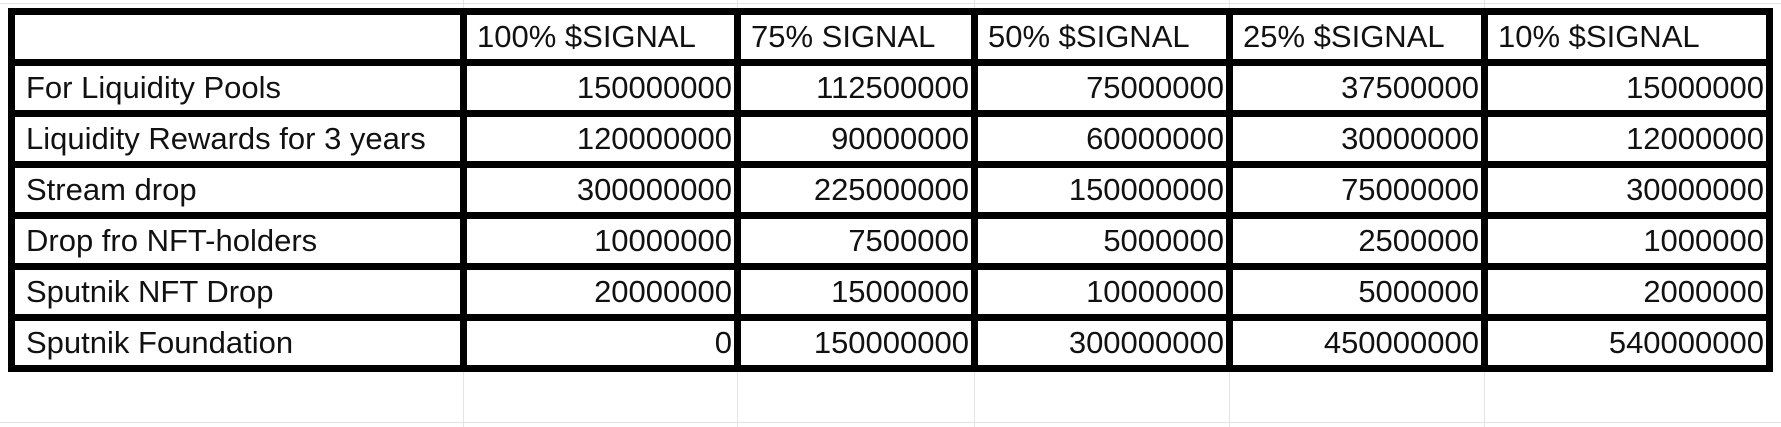  What do you see at coordinates (1627, 139) in the screenshot?
I see `value-cell: 12000000` at bounding box center [1627, 139].